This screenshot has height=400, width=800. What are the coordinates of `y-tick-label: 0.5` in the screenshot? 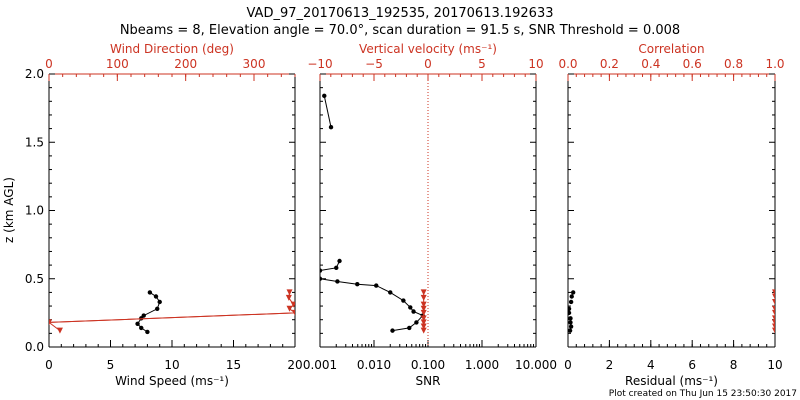 It's located at (34, 279).